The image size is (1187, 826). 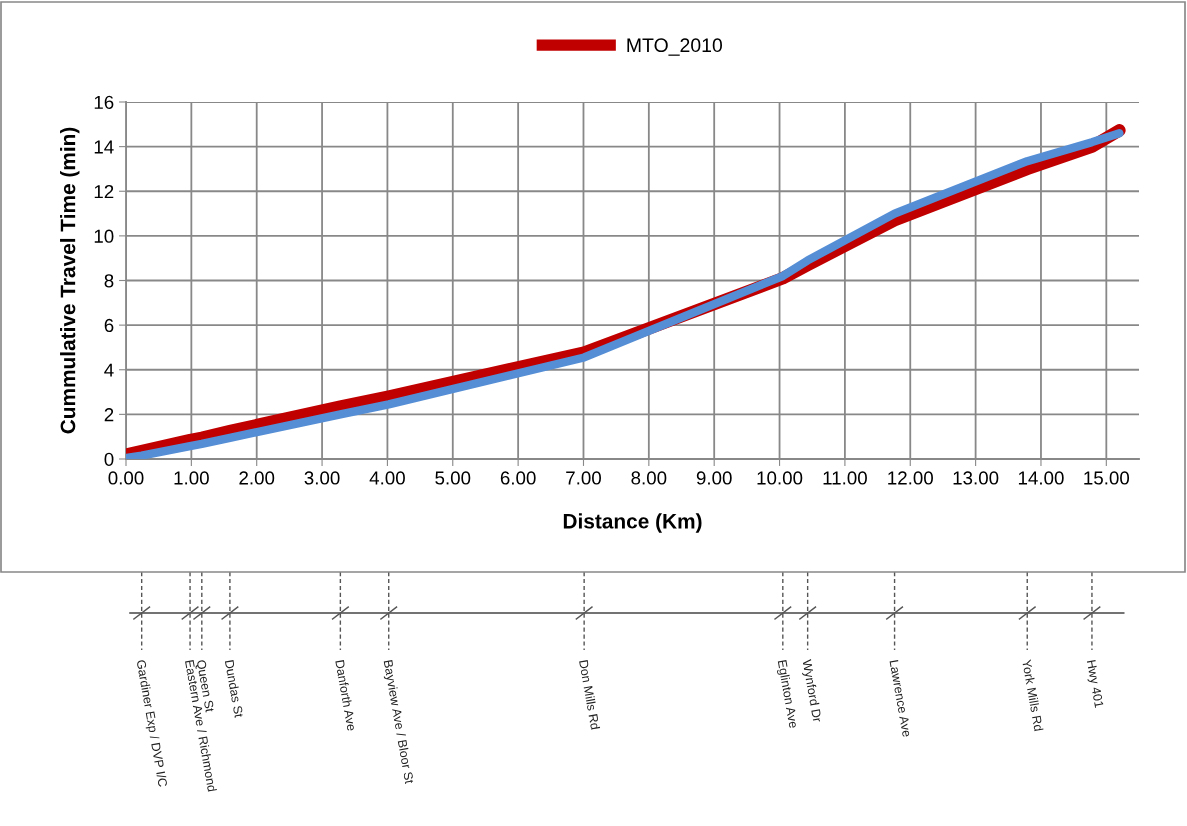 What do you see at coordinates (649, 478) in the screenshot?
I see `x-tick-label: 8.00` at bounding box center [649, 478].